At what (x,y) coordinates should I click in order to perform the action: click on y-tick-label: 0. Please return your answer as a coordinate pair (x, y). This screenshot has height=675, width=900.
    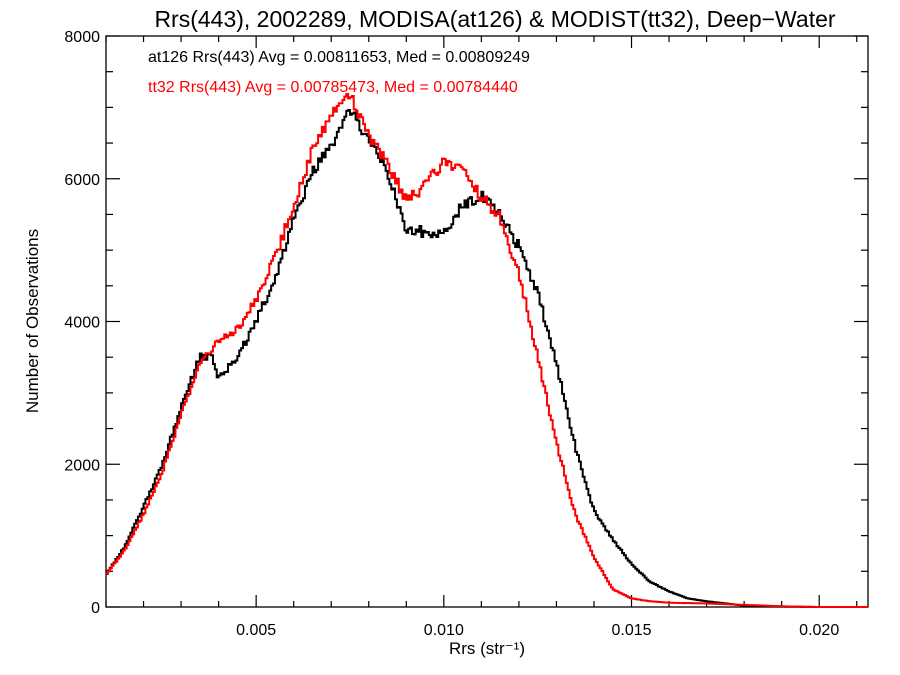
    Looking at the image, I should click on (95, 608).